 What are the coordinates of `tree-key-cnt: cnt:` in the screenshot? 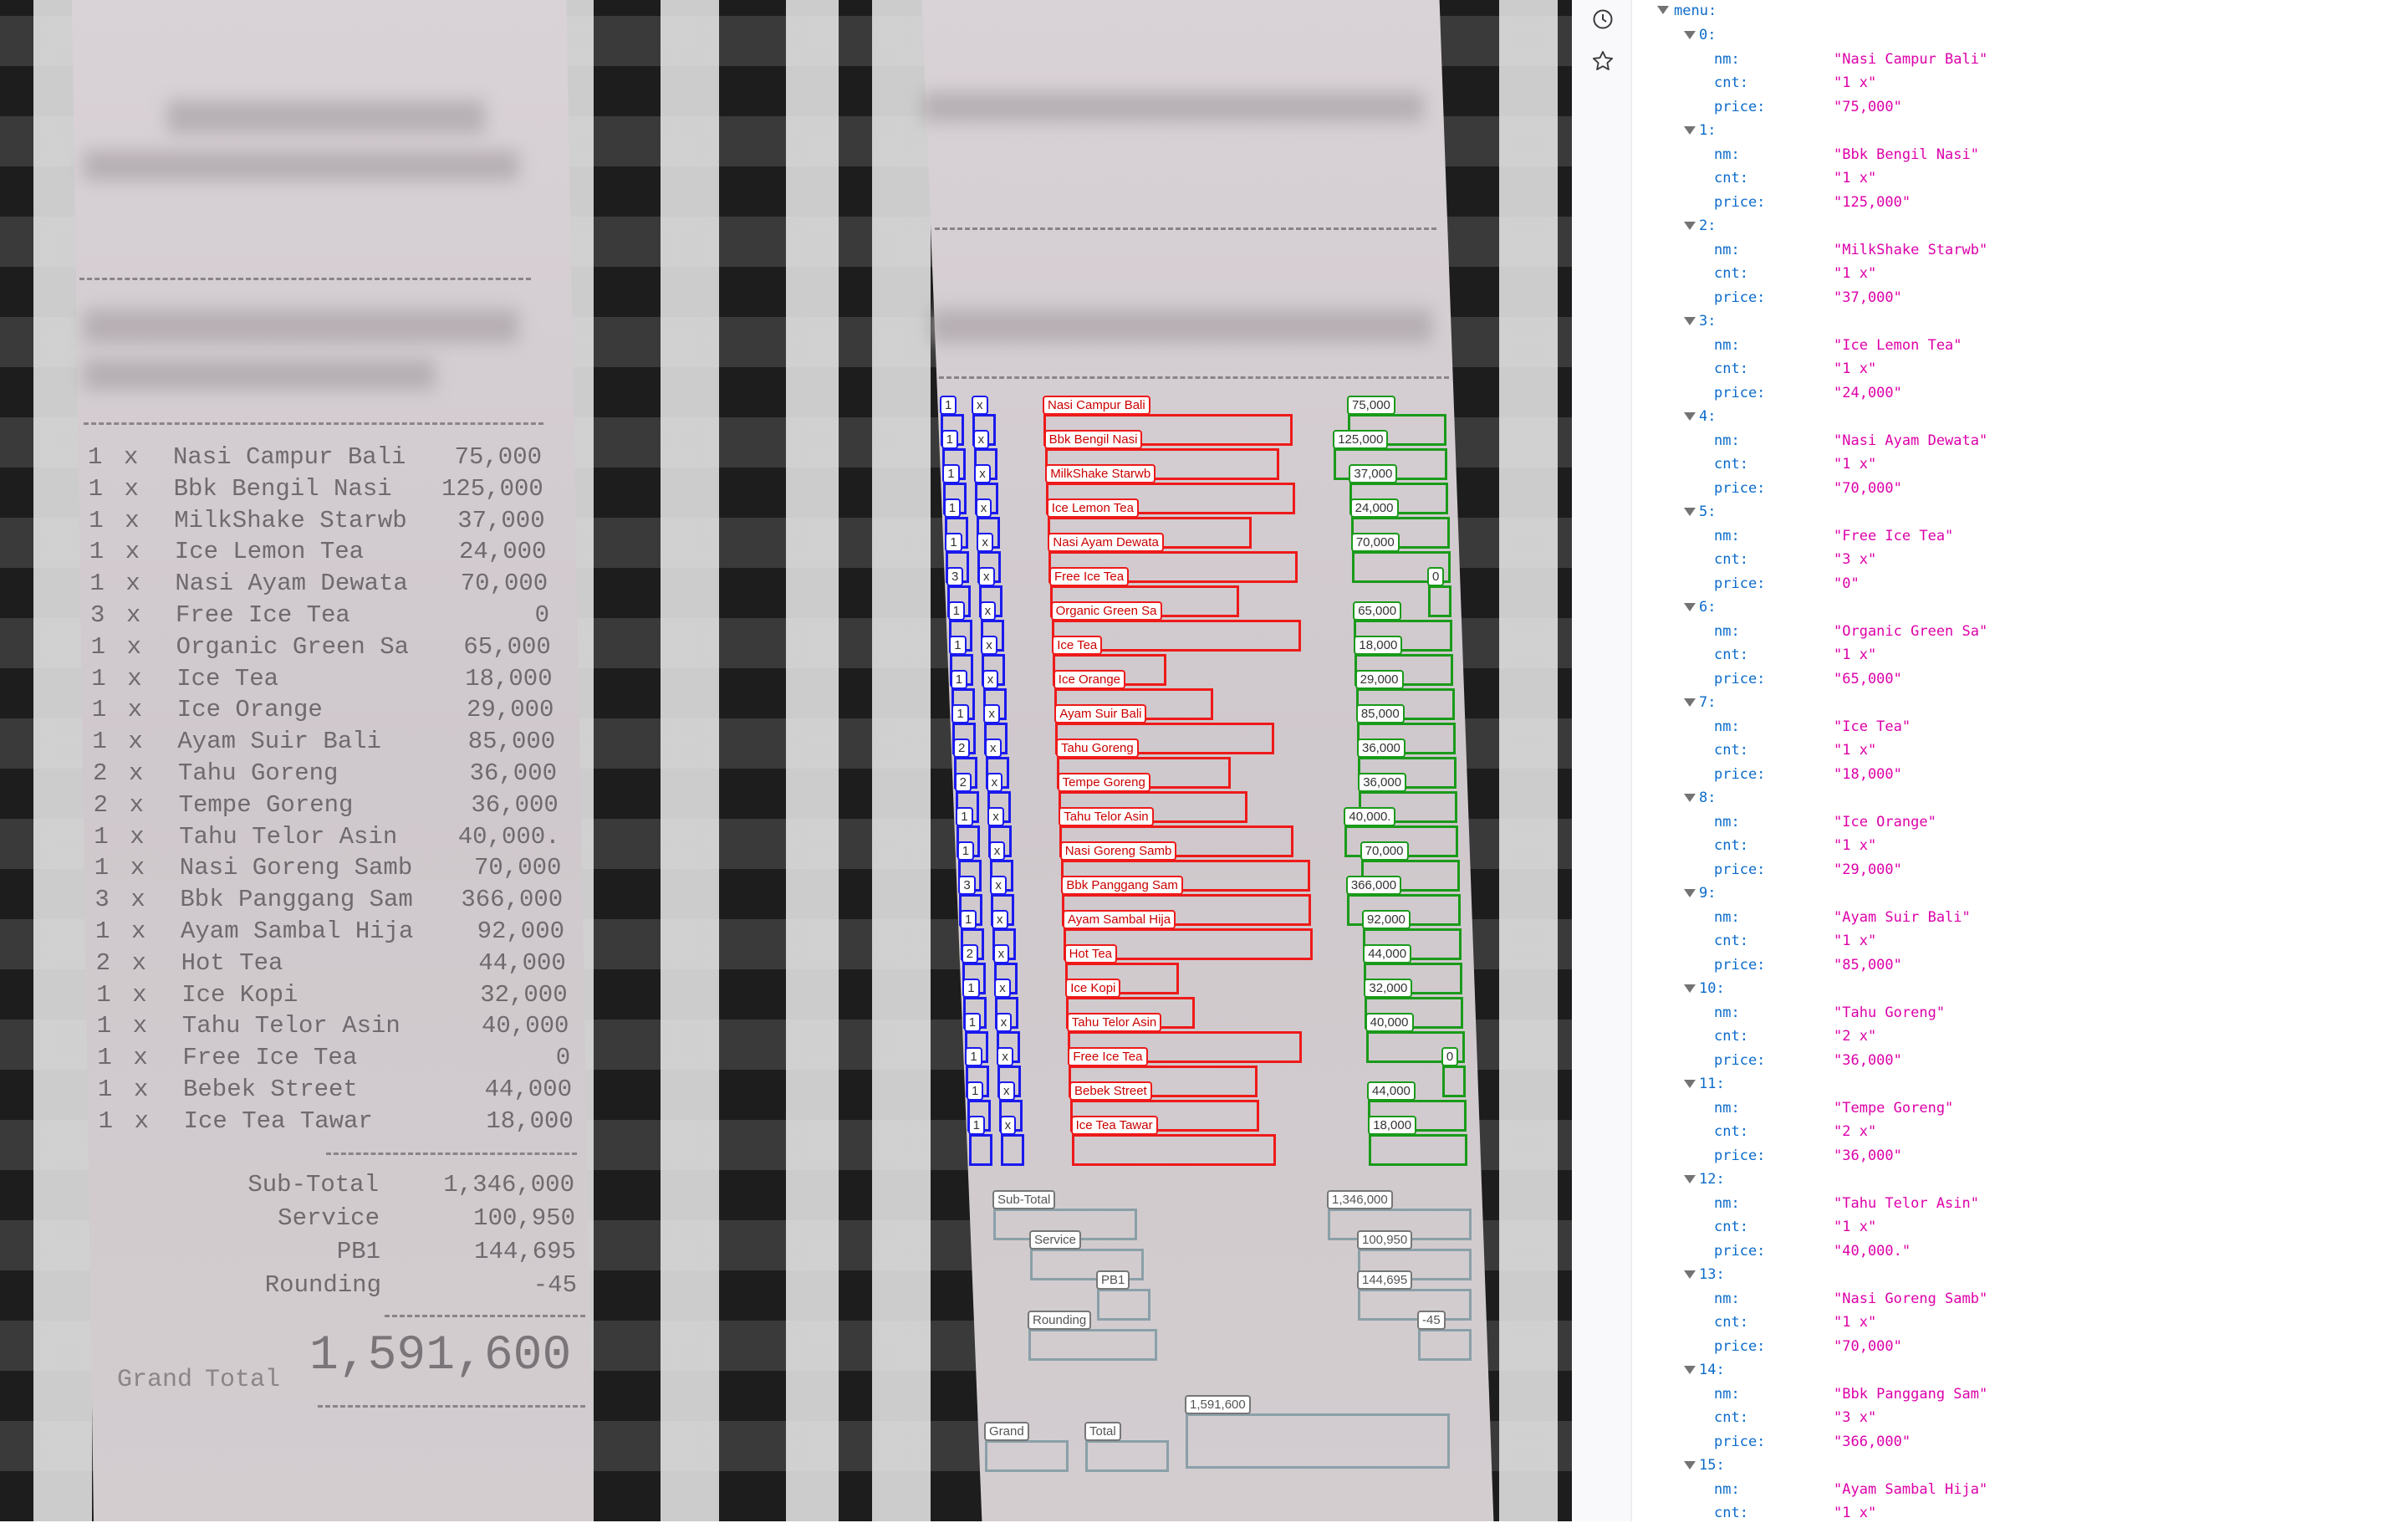 It's located at (1731, 178).